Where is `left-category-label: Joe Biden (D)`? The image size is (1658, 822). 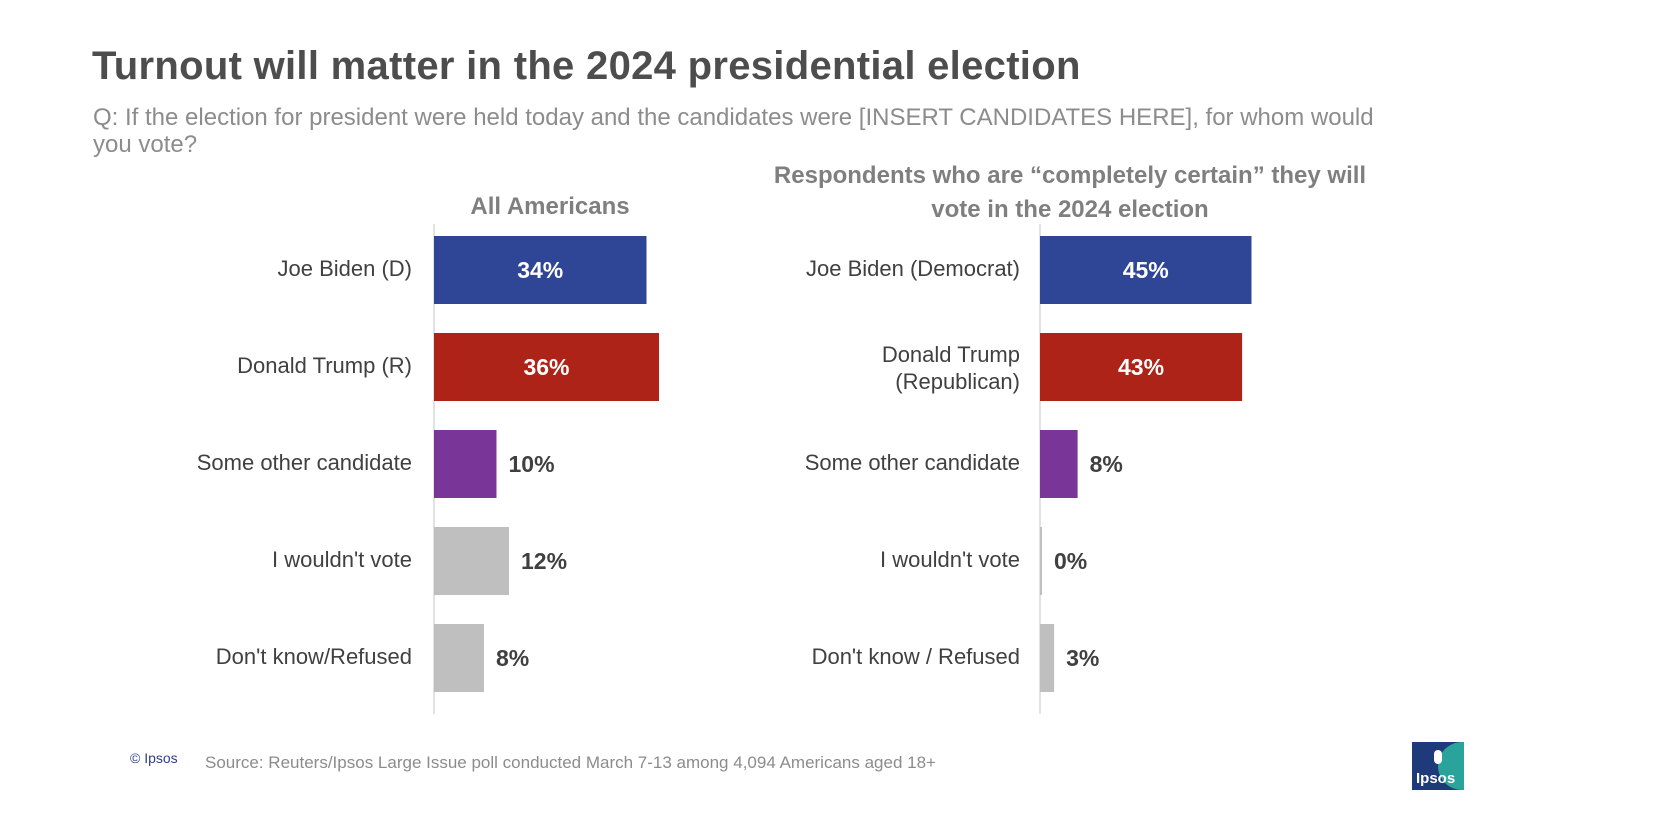 left-category-label: Joe Biden (D) is located at coordinates (344, 268).